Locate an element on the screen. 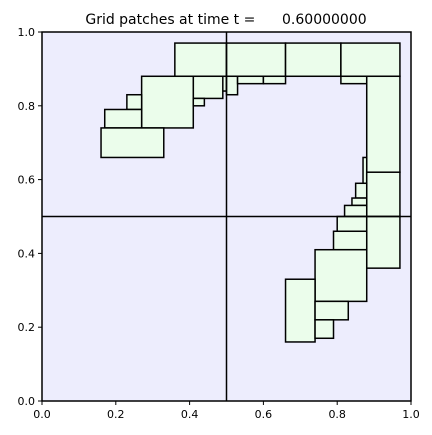 The height and width of the screenshot is (435, 432). y-tick-label-2: 0.2 is located at coordinates (27, 327).